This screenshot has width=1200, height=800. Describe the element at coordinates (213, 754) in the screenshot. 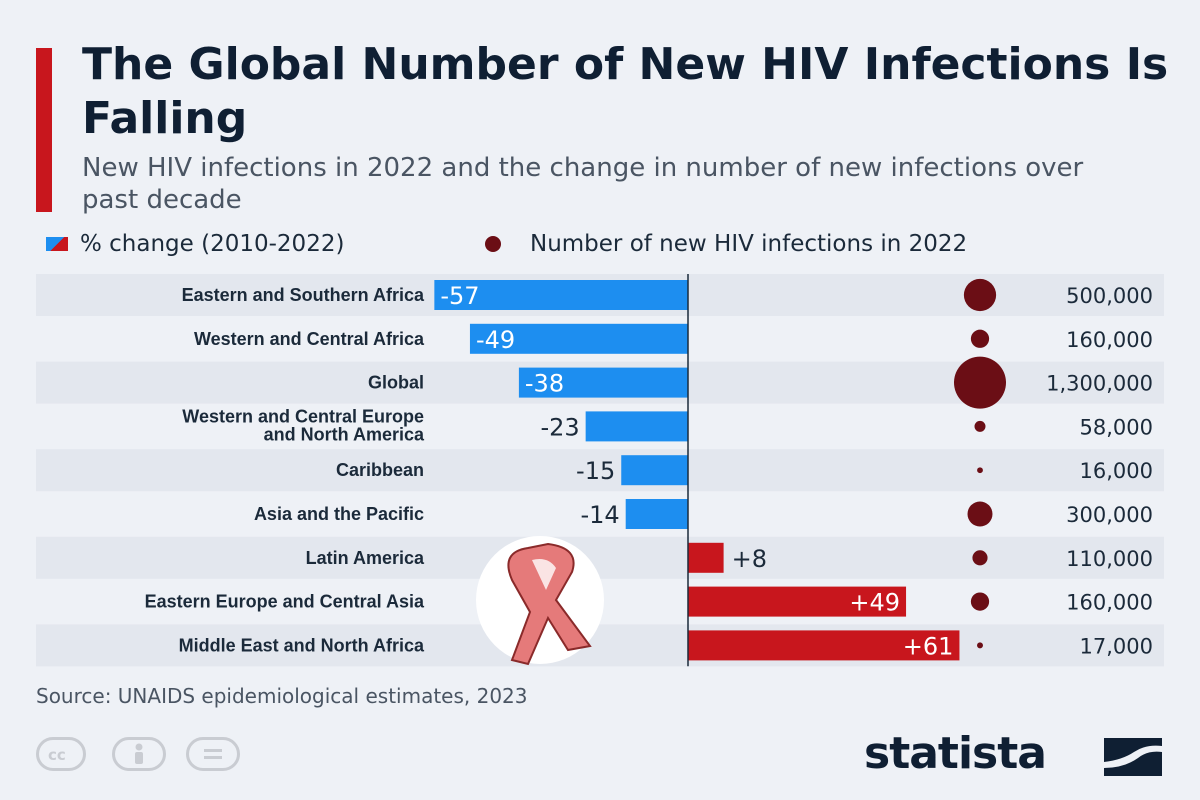

I see `no-derivatives-icon` at that location.